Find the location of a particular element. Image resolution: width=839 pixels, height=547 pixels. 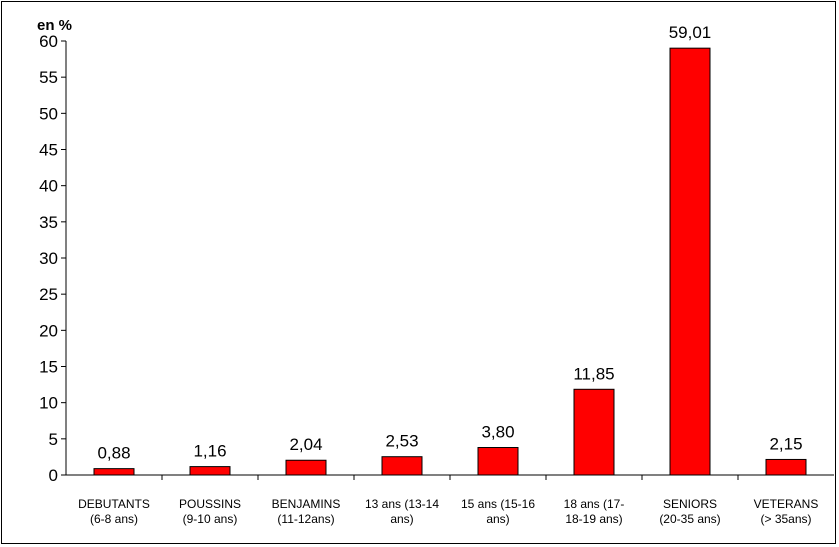

x-category-label: 18 ans (17- is located at coordinates (594, 504).